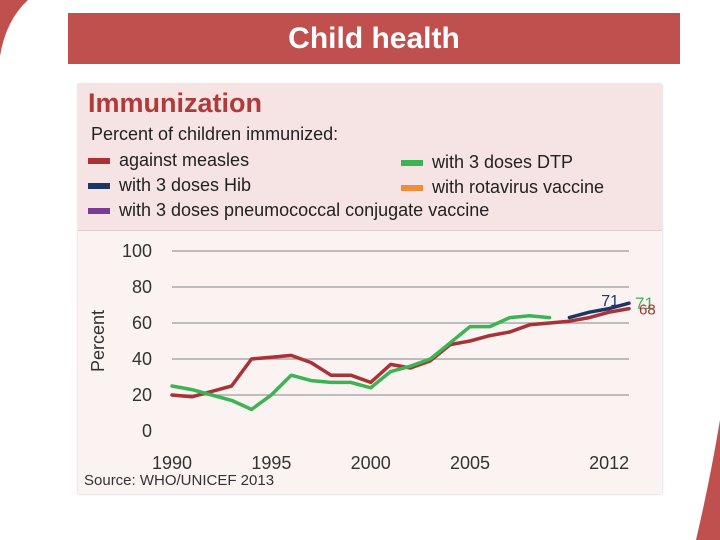 The height and width of the screenshot is (540, 720). What do you see at coordinates (215, 134) in the screenshot?
I see `chart-subtitle: Percent of children immunized:` at bounding box center [215, 134].